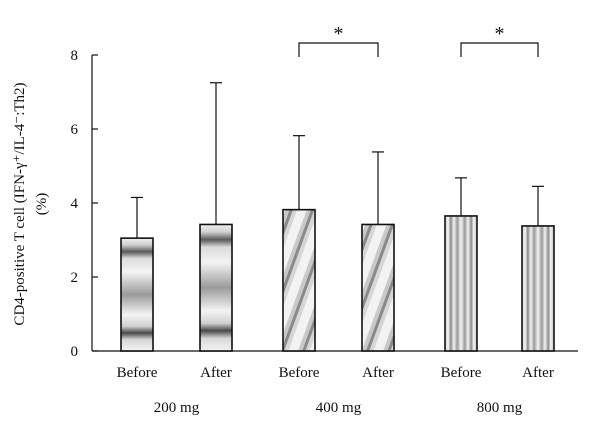 This screenshot has height=431, width=600. I want to click on y-tick-label: 0, so click(75, 352).